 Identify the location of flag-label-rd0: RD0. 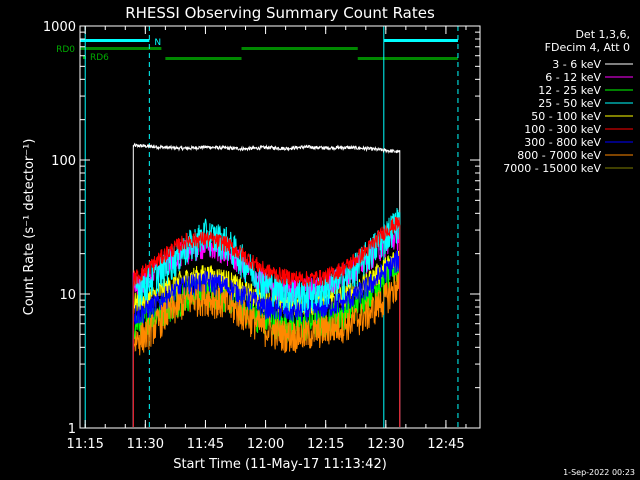
(65, 50).